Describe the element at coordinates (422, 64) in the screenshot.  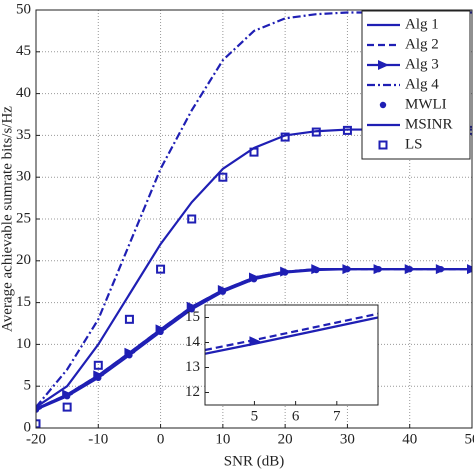
I see `legend-label: Alg 3` at that location.